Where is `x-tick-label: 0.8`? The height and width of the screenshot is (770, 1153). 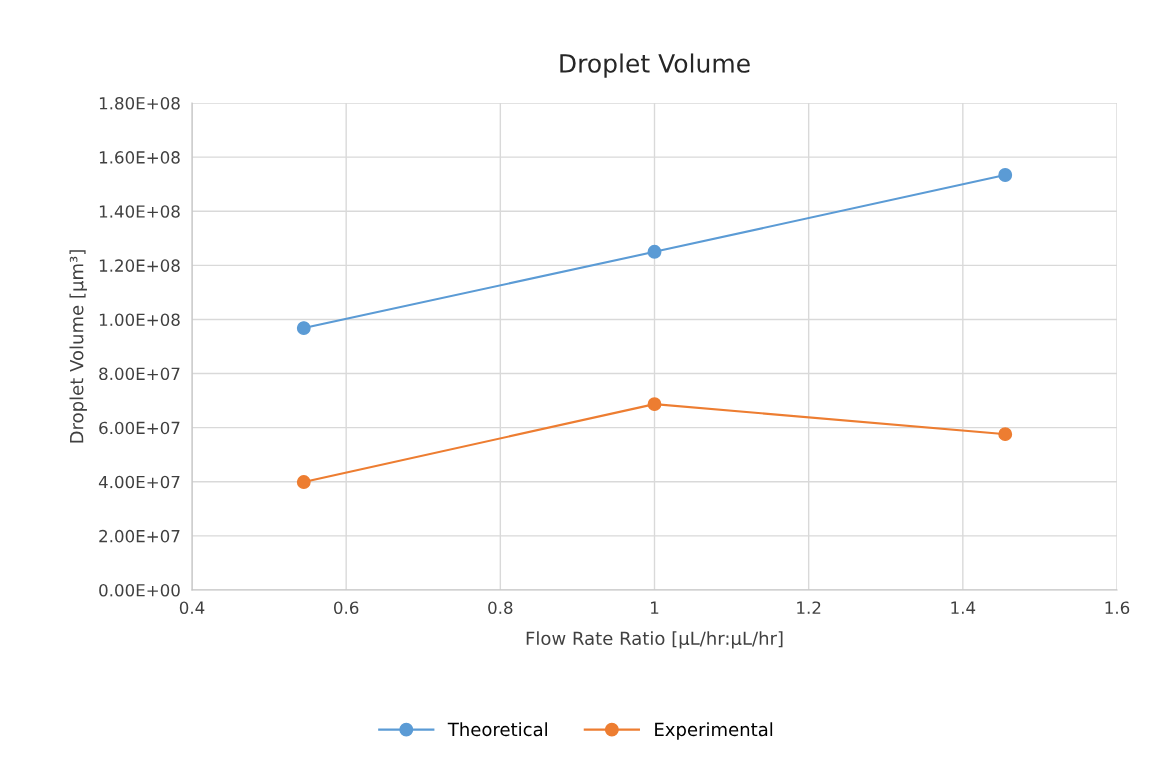
x-tick-label: 0.8 is located at coordinates (500, 608).